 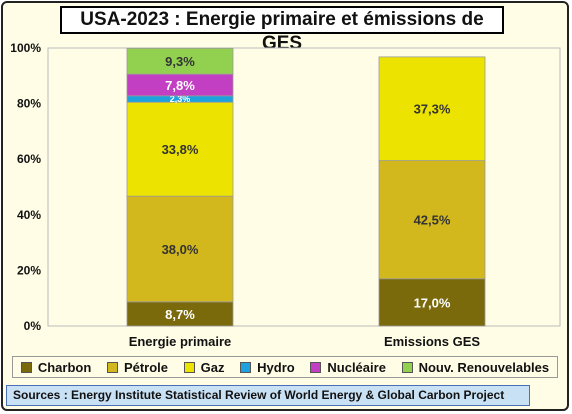 I want to click on x-category-label: Emissions GES, so click(x=432, y=341).